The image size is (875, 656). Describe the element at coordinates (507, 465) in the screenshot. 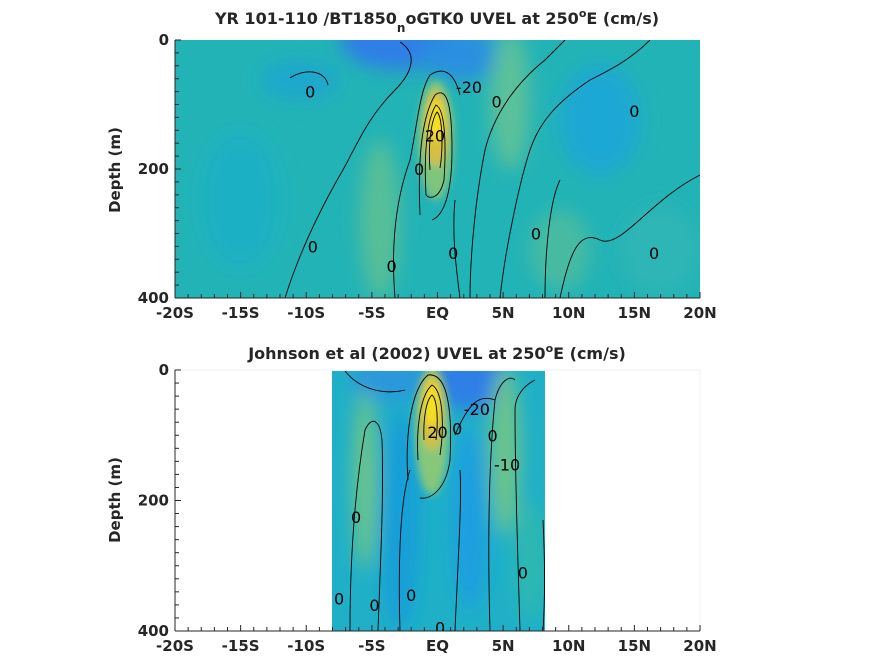

I see `contour-label: -10` at that location.